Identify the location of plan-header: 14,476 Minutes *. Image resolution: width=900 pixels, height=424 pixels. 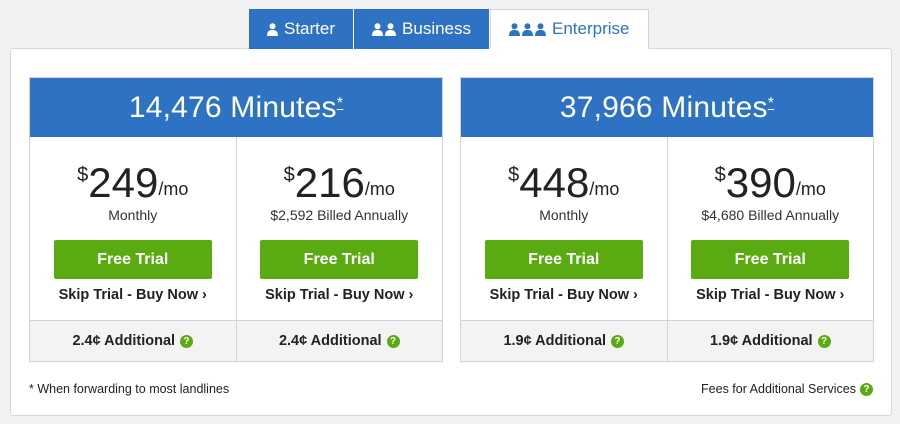
(236, 107).